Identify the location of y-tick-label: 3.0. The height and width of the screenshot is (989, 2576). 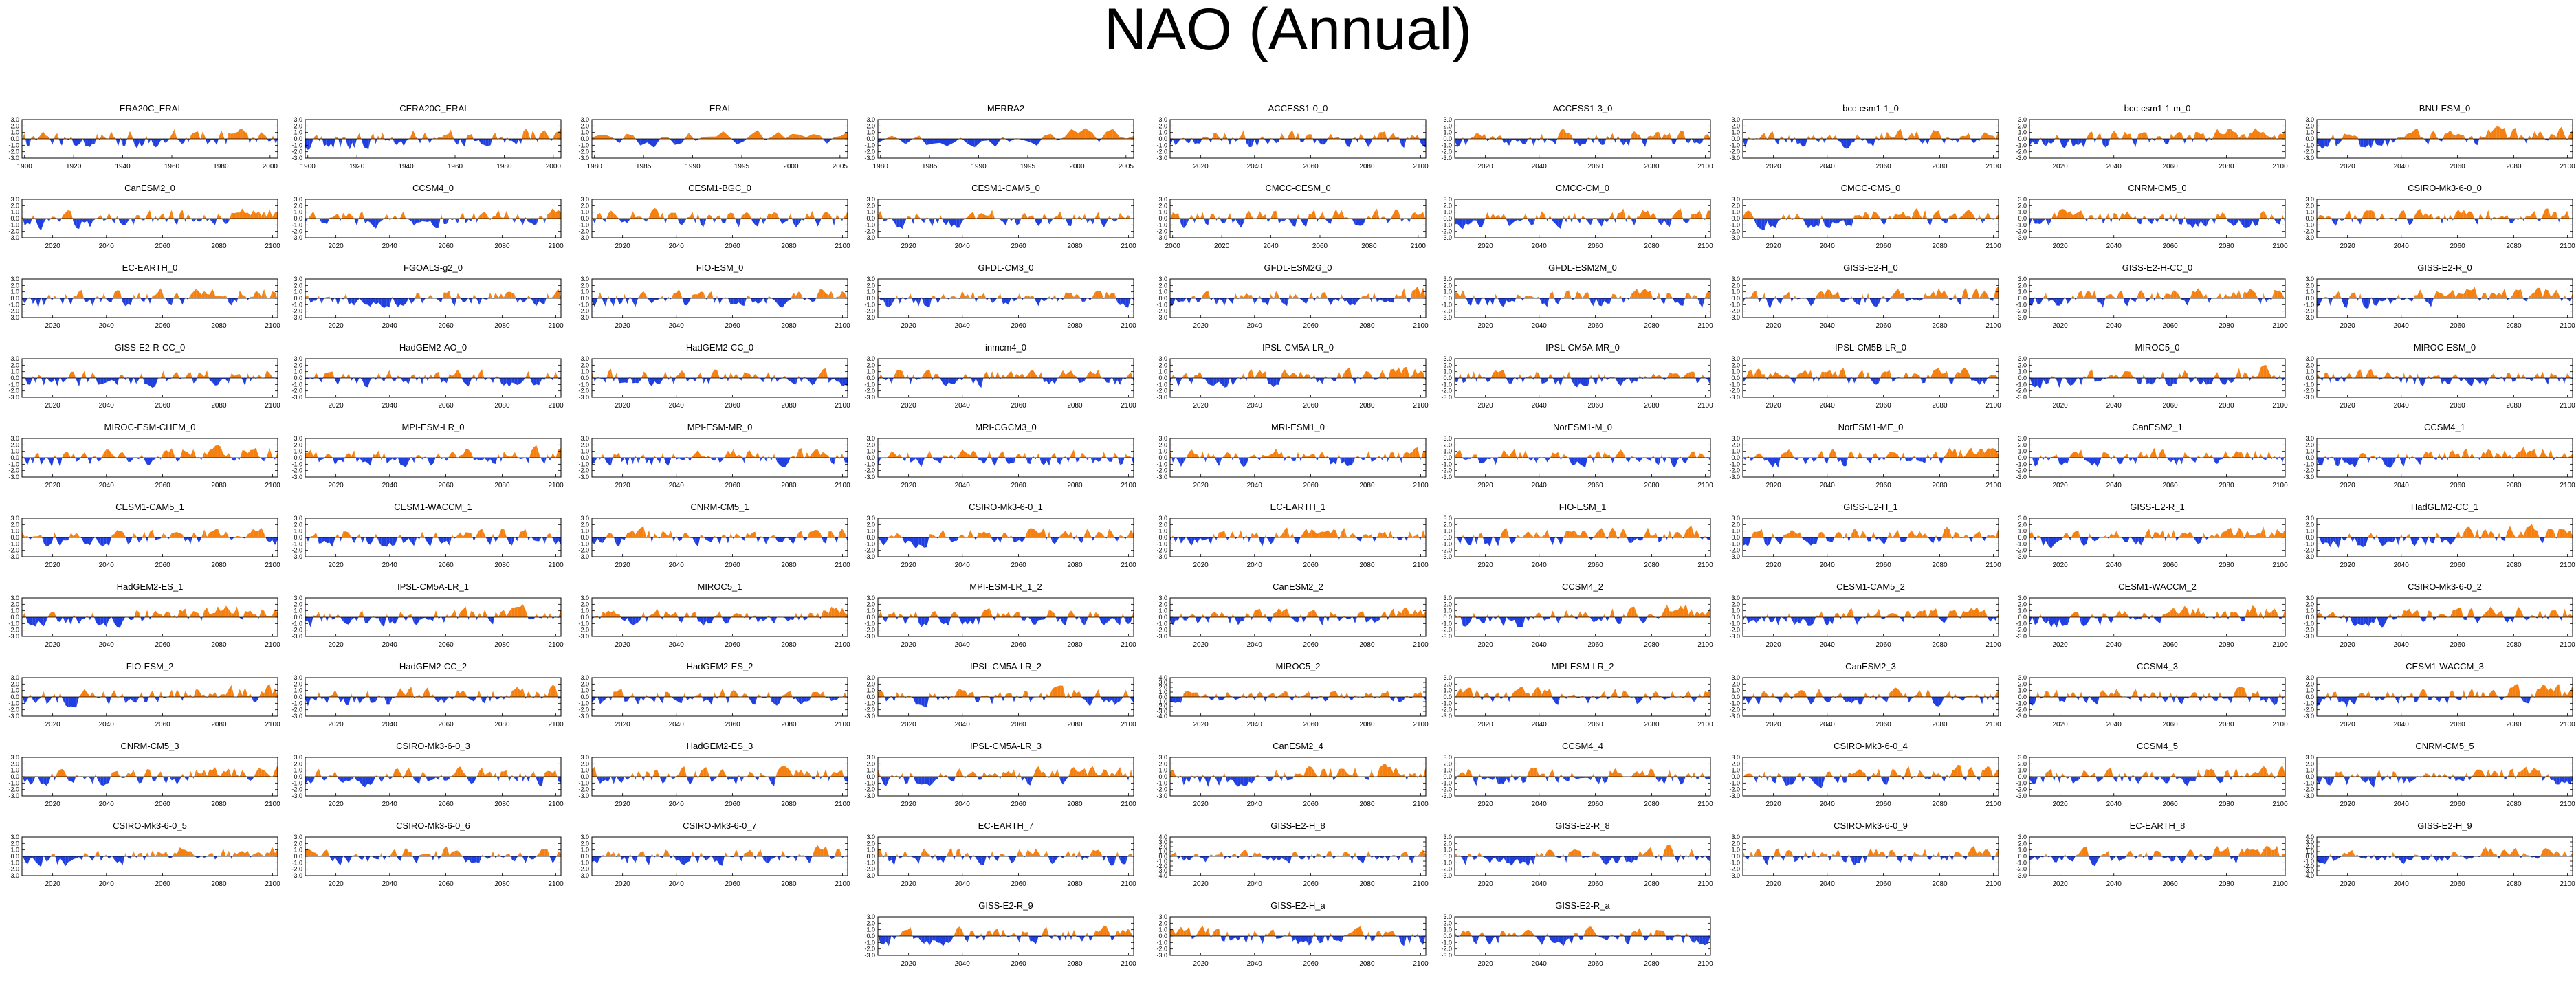
(14, 279).